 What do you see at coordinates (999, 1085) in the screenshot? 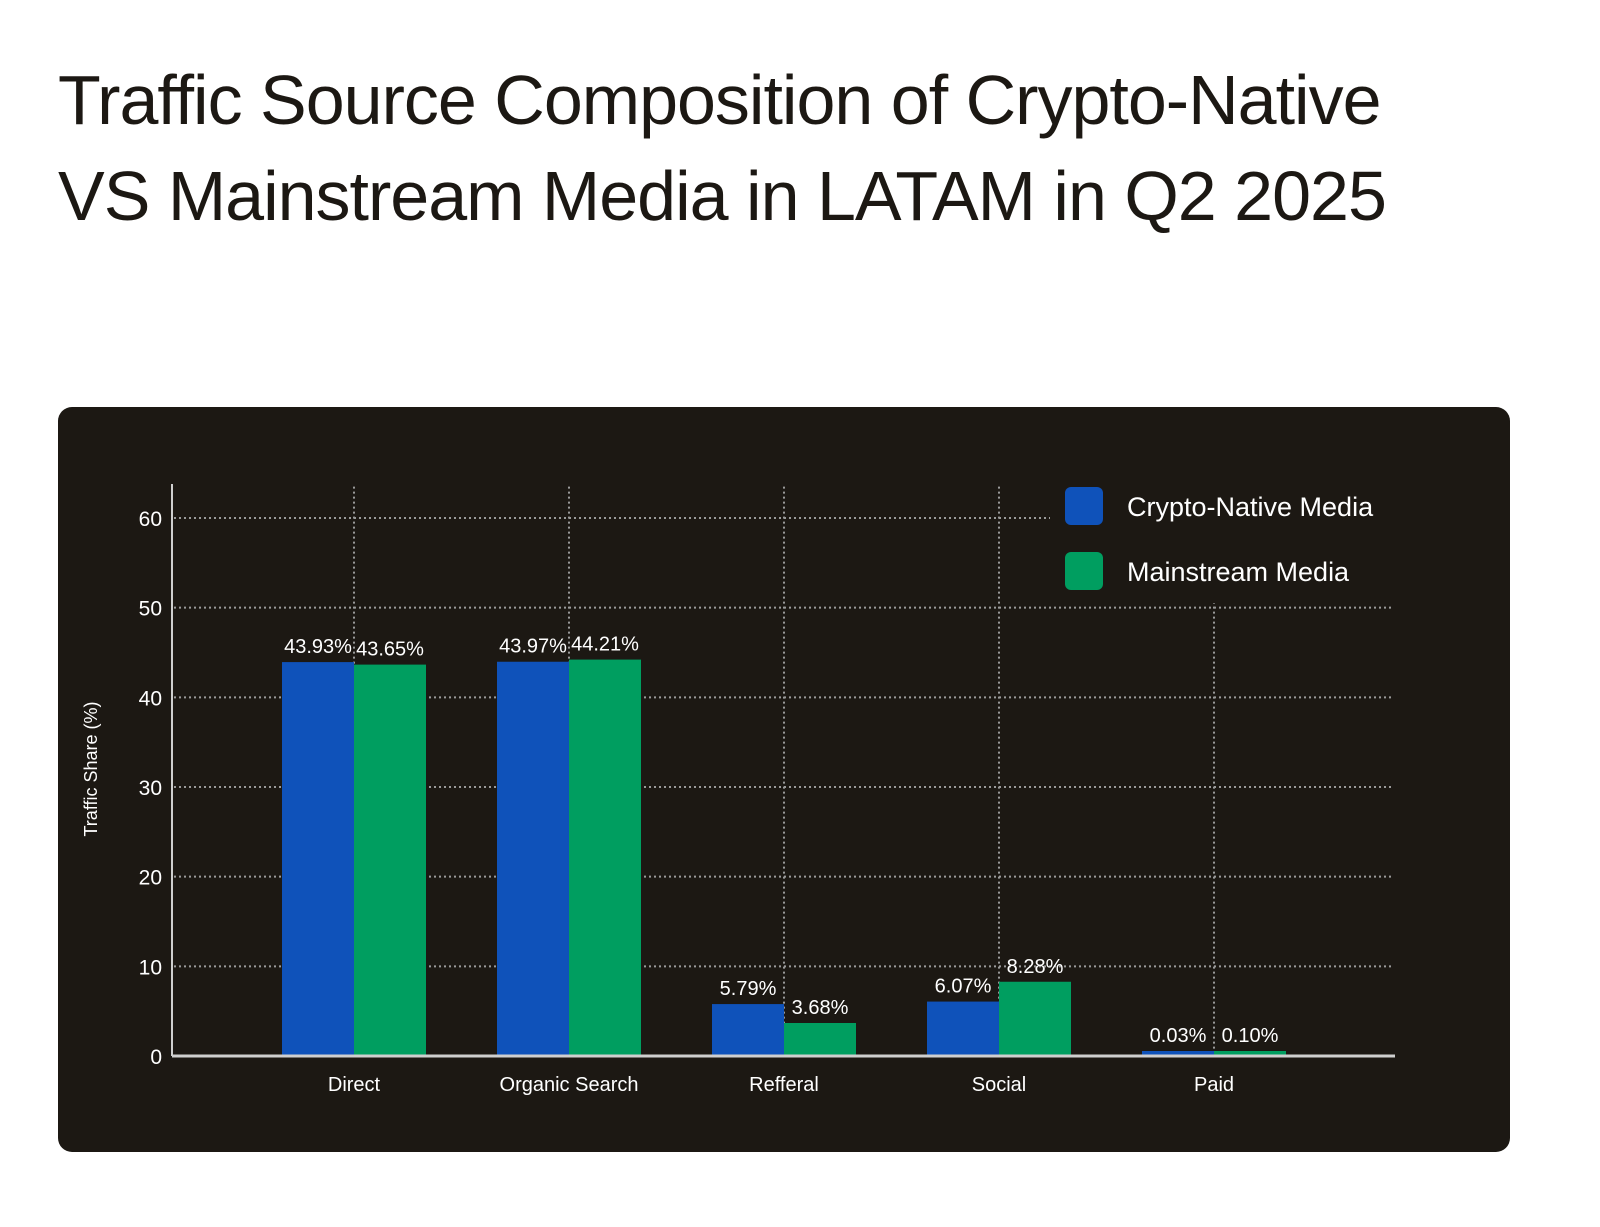
I see `x-tick-label: Social` at bounding box center [999, 1085].